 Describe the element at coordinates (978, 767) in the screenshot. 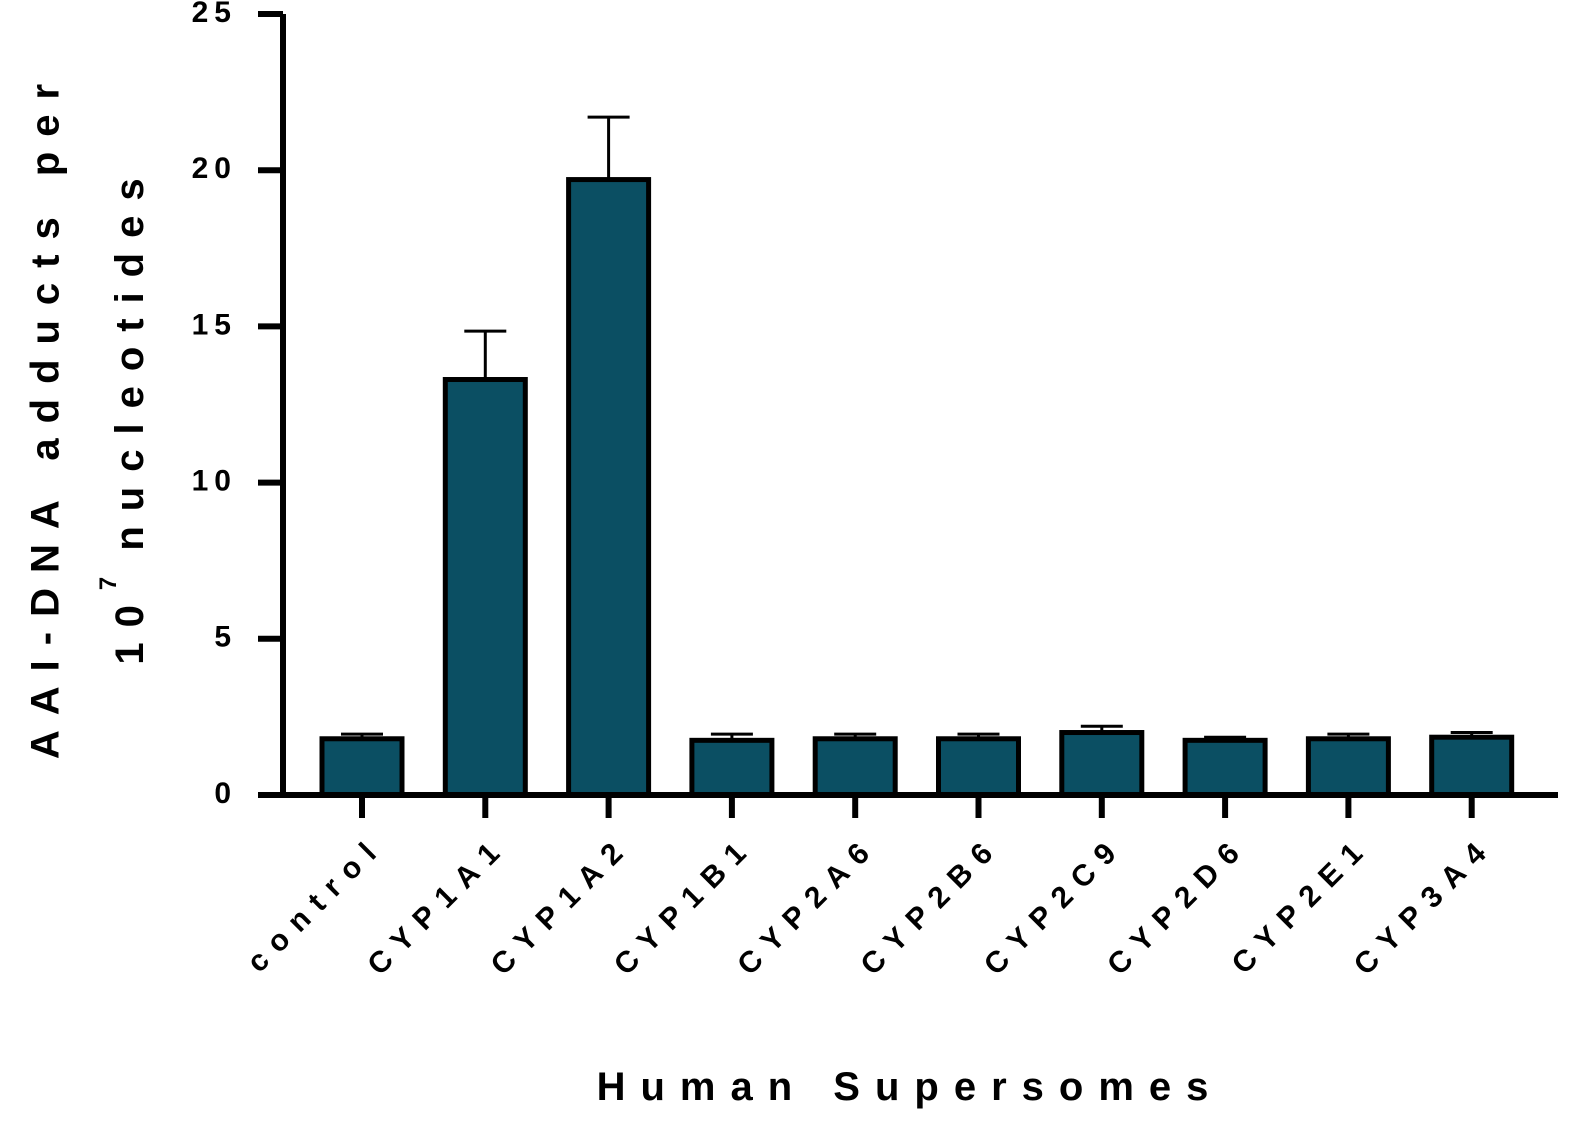

I see `bar-cyp2b6` at that location.